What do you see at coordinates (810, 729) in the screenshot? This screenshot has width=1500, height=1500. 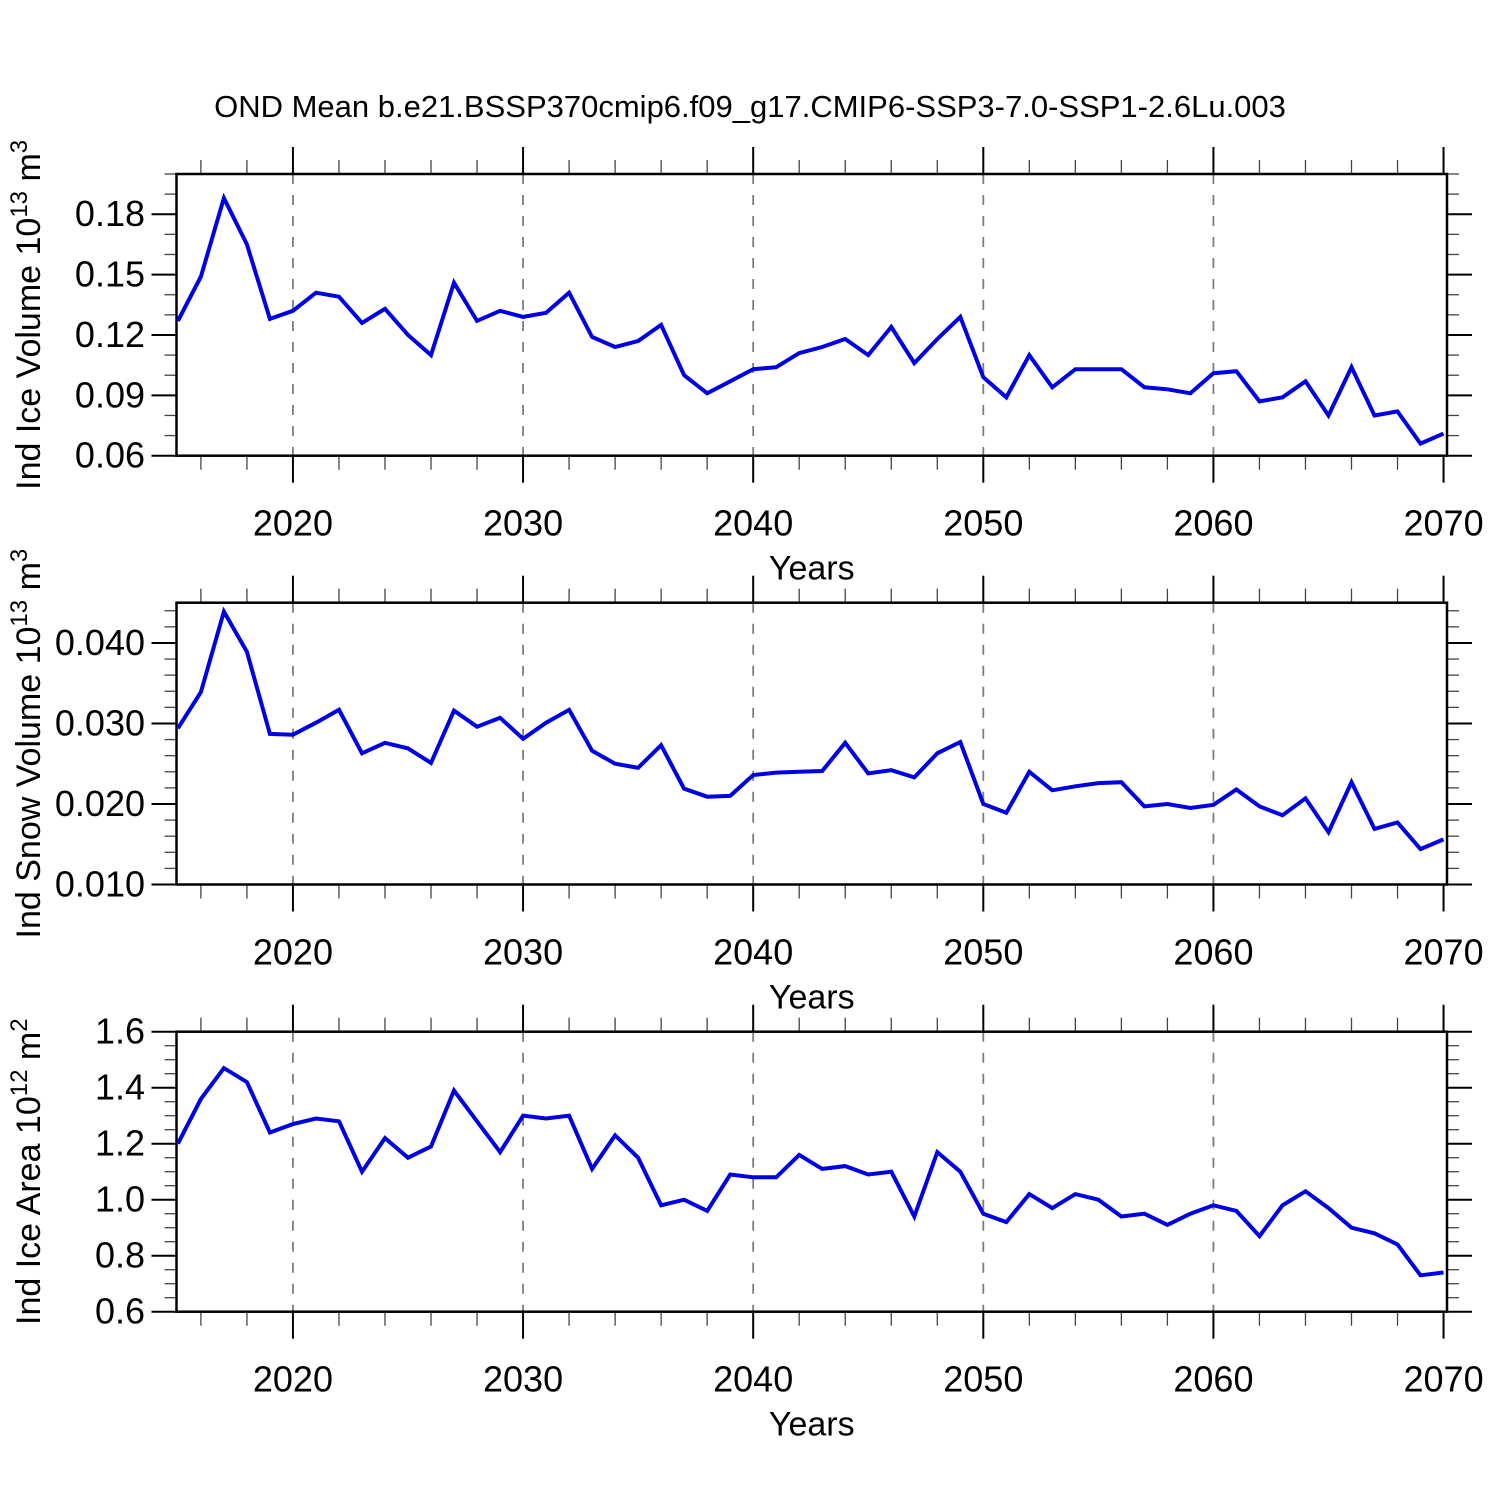 I see `series-line-ind-snow-volume` at bounding box center [810, 729].